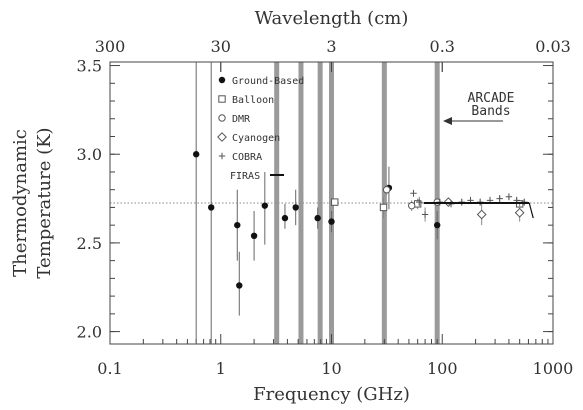 This screenshot has height=410, width=583. I want to click on legend-label: Cyanogen, so click(256, 138).